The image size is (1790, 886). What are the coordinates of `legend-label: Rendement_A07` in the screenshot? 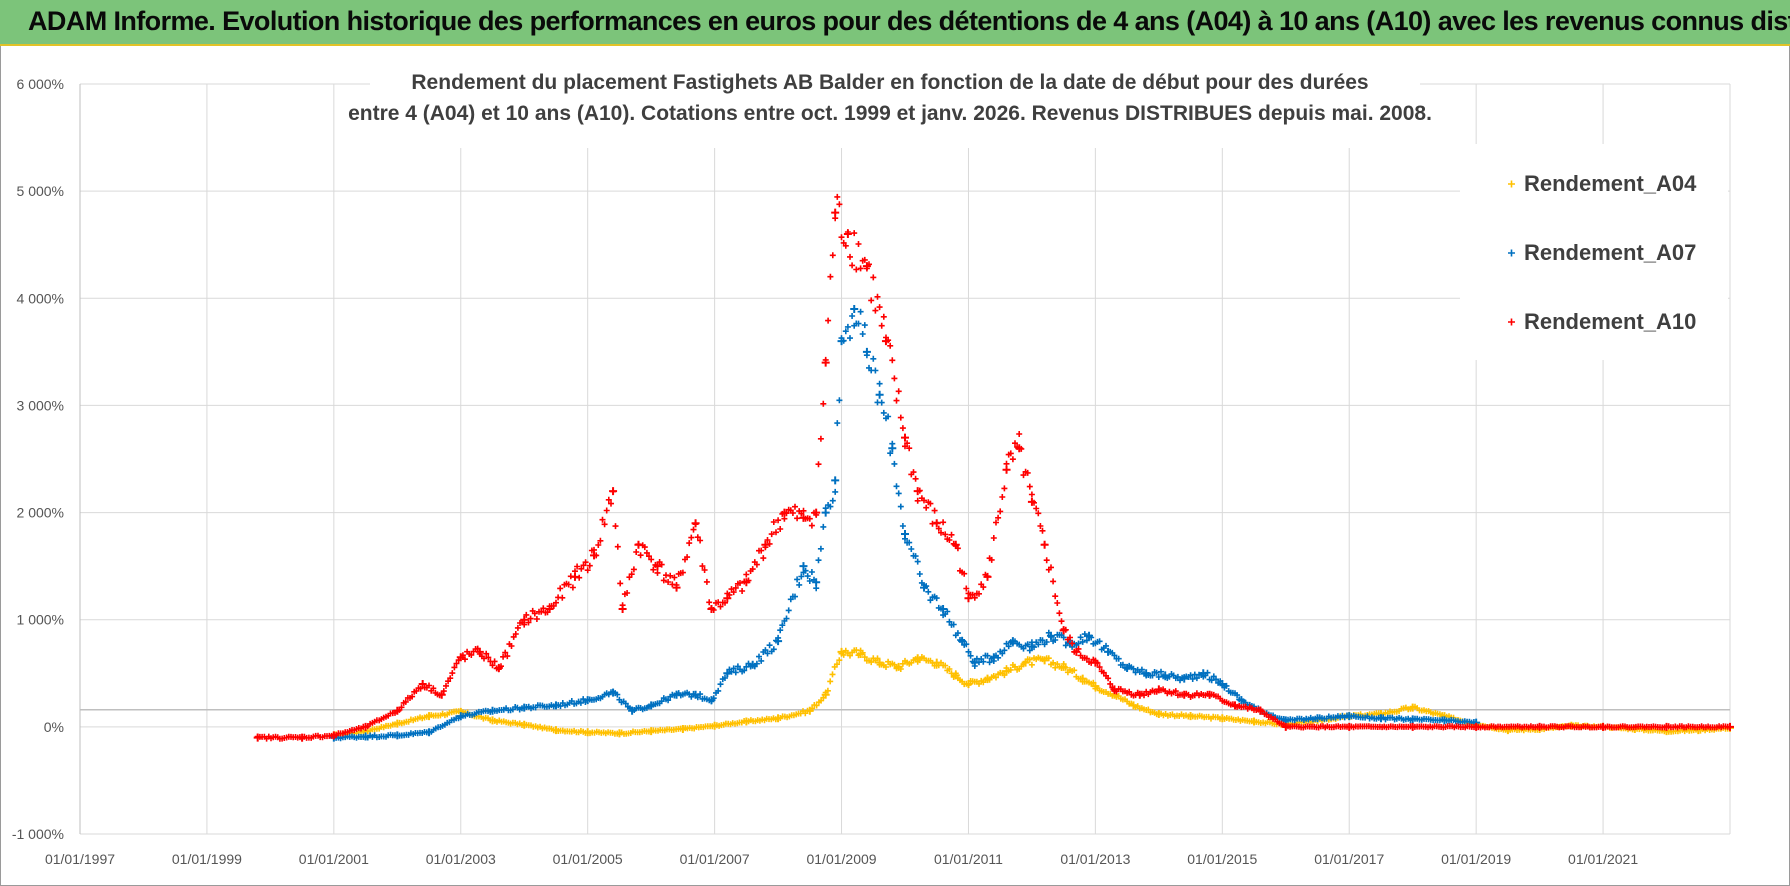 It's located at (1610, 252).